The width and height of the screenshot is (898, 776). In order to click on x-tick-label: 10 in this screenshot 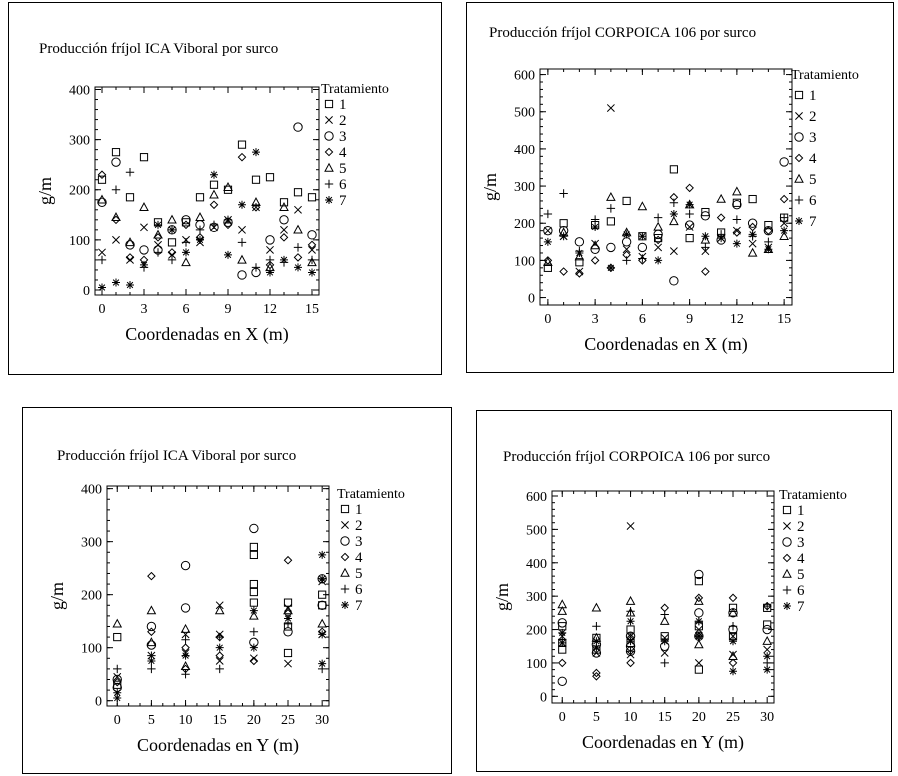, I will do `click(631, 717)`.